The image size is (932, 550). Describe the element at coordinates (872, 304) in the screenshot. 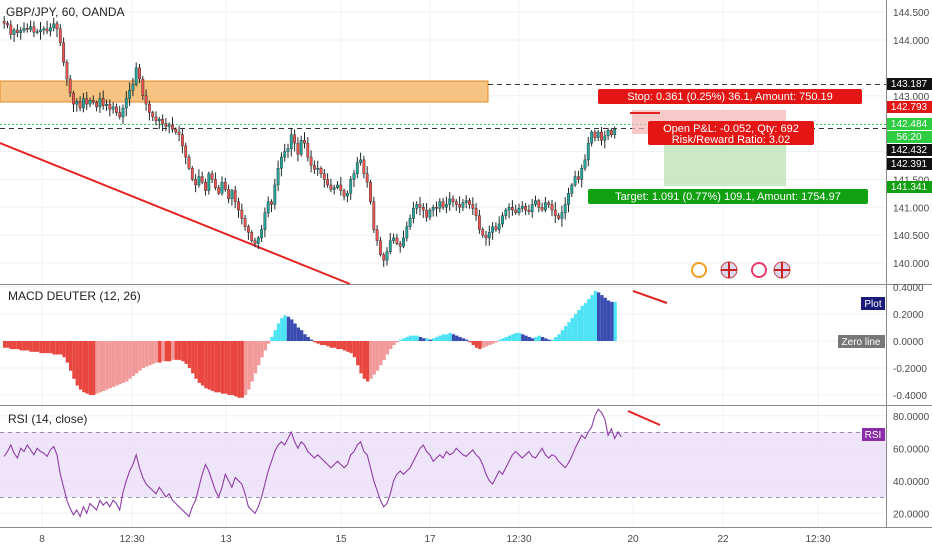

I see `macd-plot-tag-text: Plot` at that location.